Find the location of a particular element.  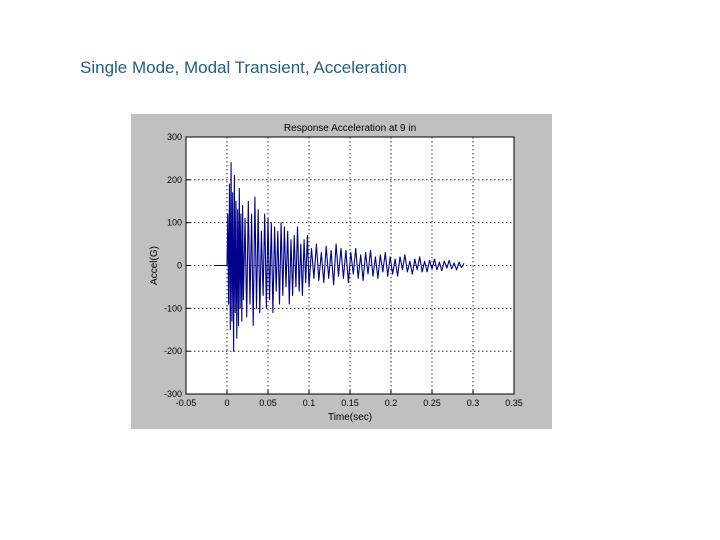

x-tick-label: 0.25 is located at coordinates (432, 403).